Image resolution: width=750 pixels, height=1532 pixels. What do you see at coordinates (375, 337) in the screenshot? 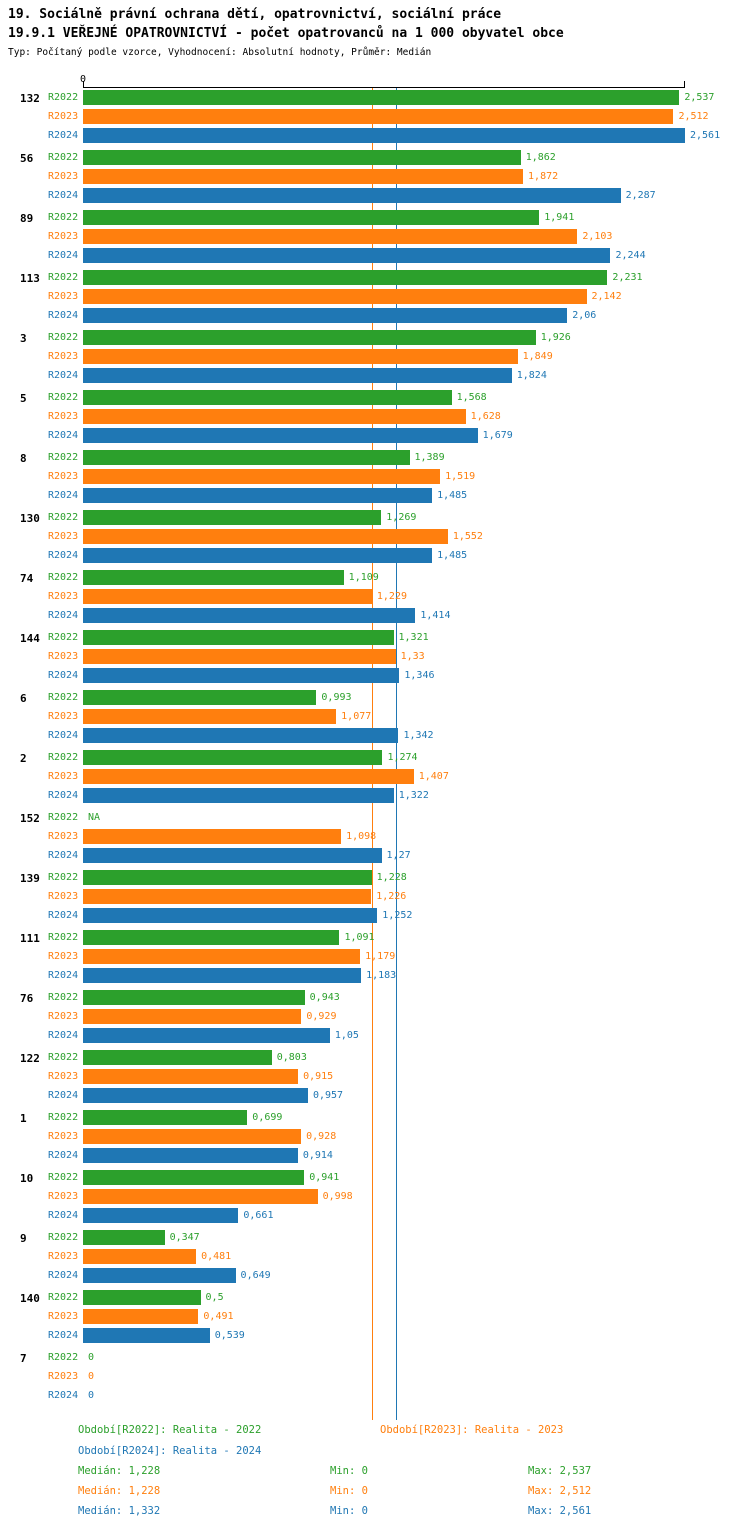
I see `bar-row: R2022 1,926` at bounding box center [375, 337].